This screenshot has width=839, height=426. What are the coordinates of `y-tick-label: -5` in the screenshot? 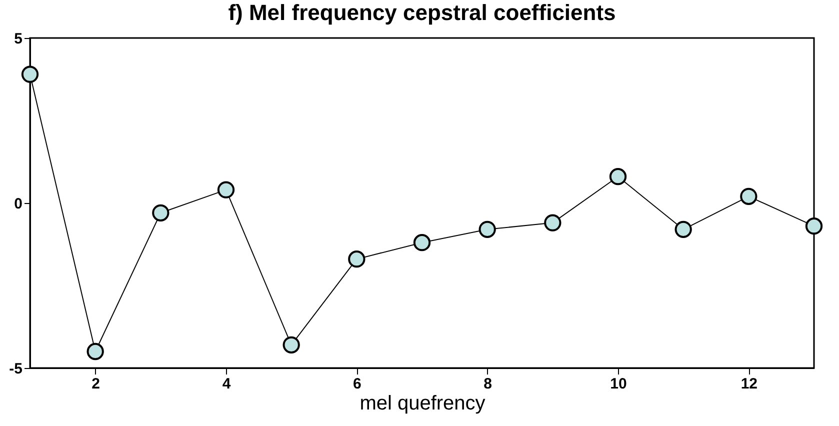 It's located at (15, 369).